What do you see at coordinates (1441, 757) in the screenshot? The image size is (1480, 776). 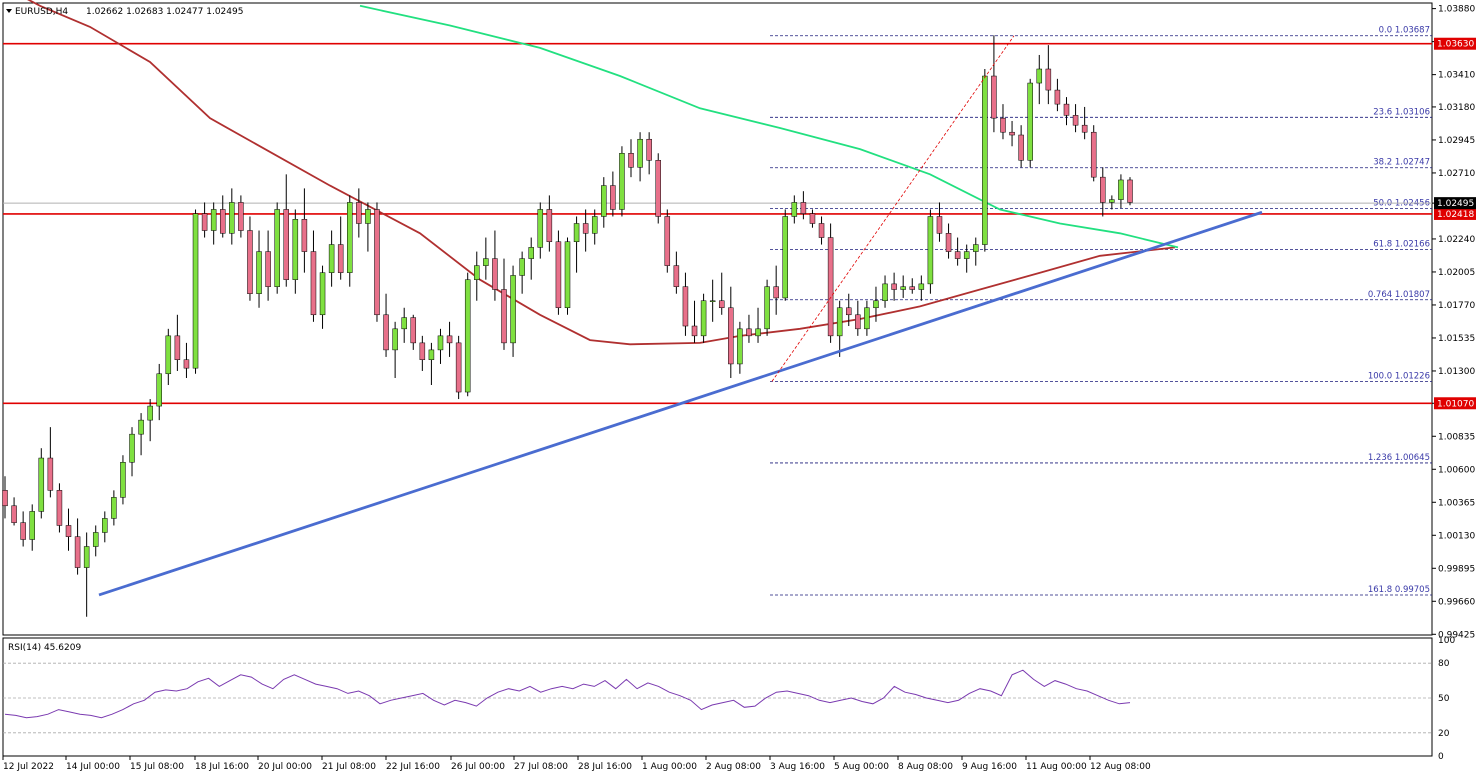 I see `rsi-tick-label: 0` at bounding box center [1441, 757].